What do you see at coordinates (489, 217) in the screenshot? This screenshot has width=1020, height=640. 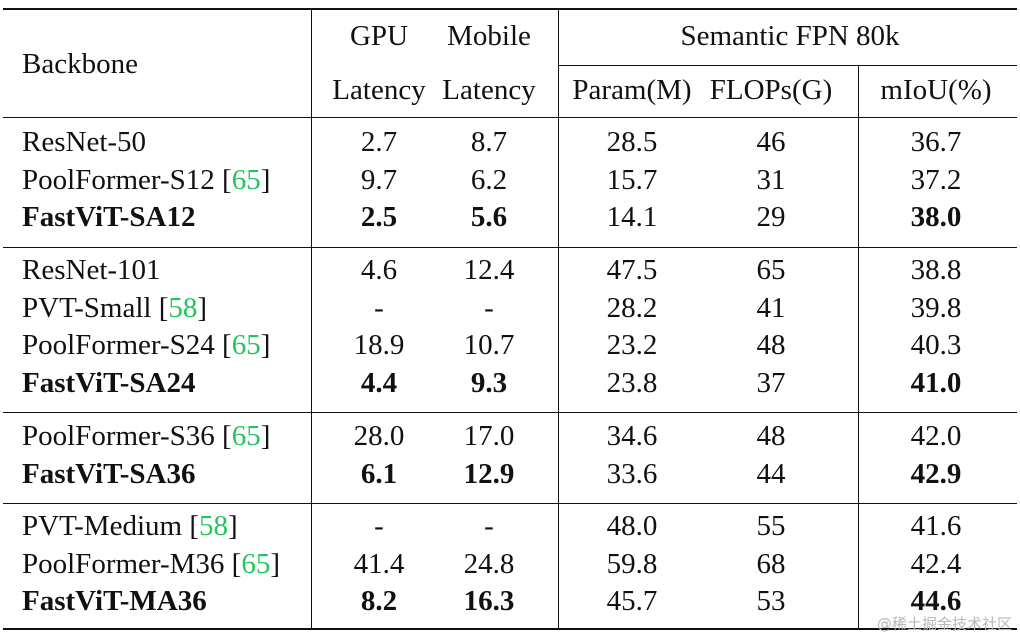 I see `cell-mobile: 5.6` at bounding box center [489, 217].